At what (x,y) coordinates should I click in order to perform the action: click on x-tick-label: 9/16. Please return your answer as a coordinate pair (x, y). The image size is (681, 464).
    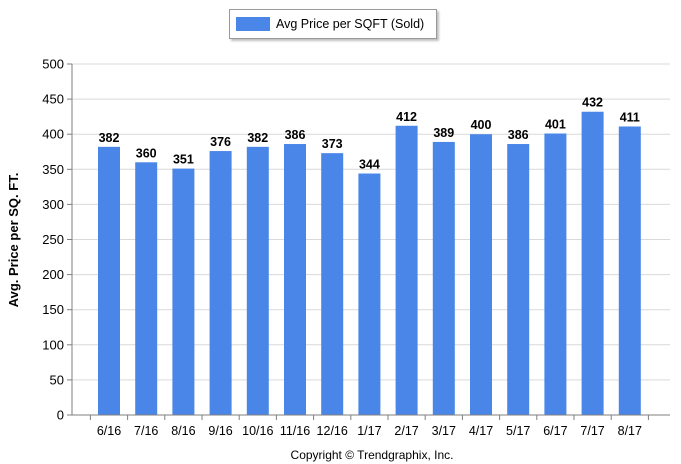
    Looking at the image, I should click on (220, 431).